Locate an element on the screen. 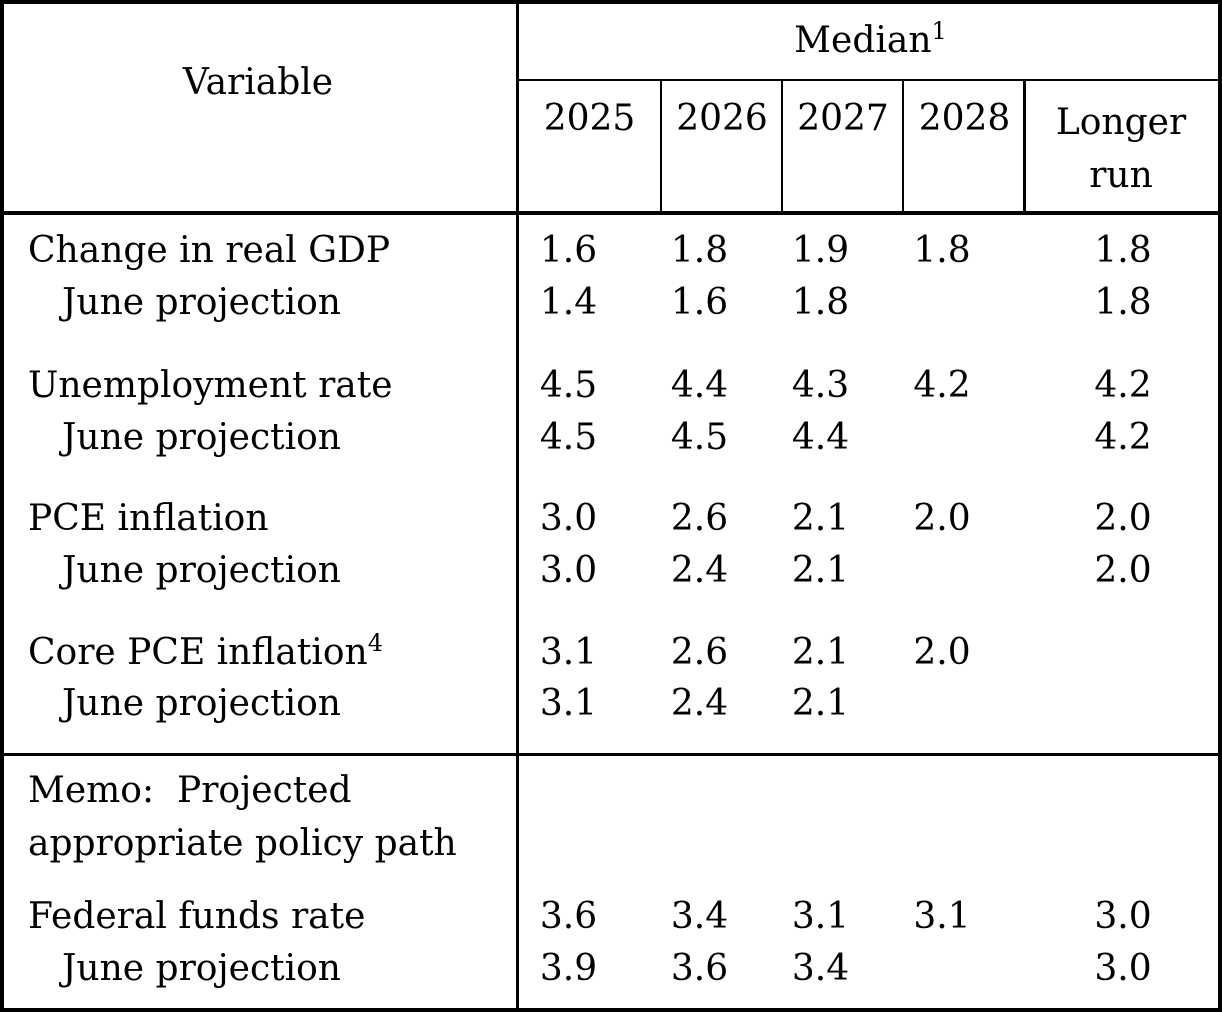 This screenshot has height=1012, width=1222. year-divider-2028-longer-run is located at coordinates (1024, 146).